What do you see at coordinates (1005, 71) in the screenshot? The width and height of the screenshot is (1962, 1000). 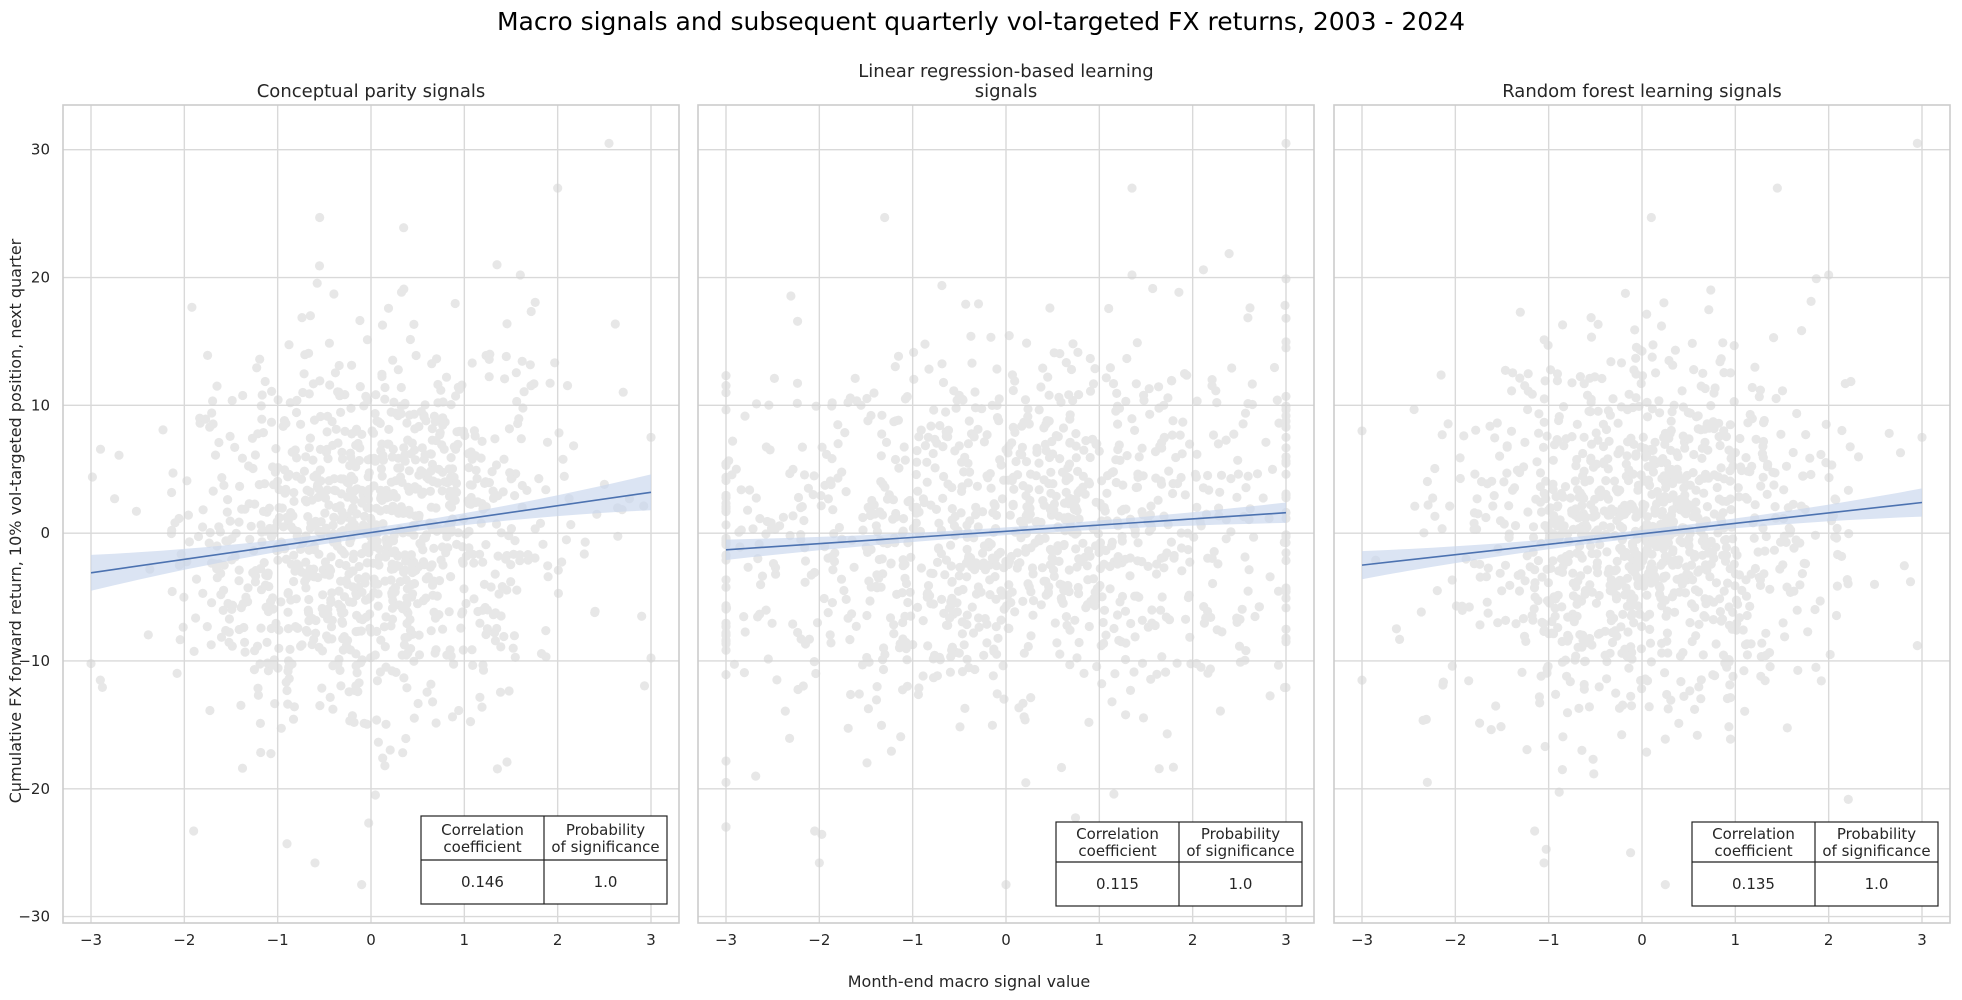 I see `panel-title: Linear regression-based learning` at bounding box center [1005, 71].